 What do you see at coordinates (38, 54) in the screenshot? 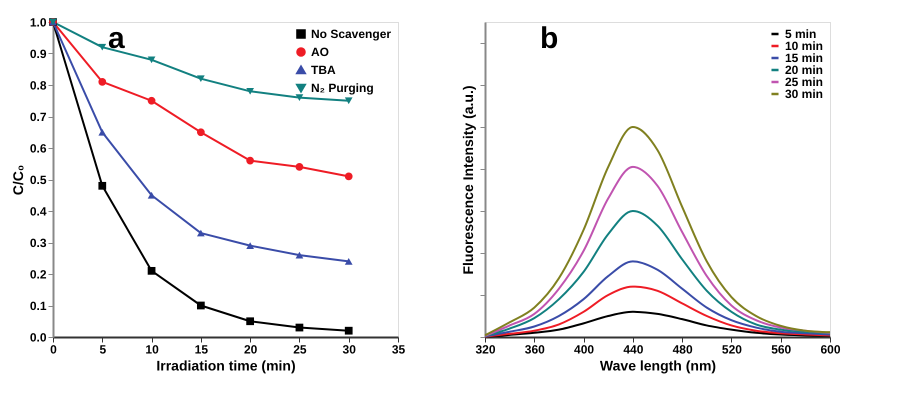
I see `y-tick-label: 0.9` at bounding box center [38, 54].